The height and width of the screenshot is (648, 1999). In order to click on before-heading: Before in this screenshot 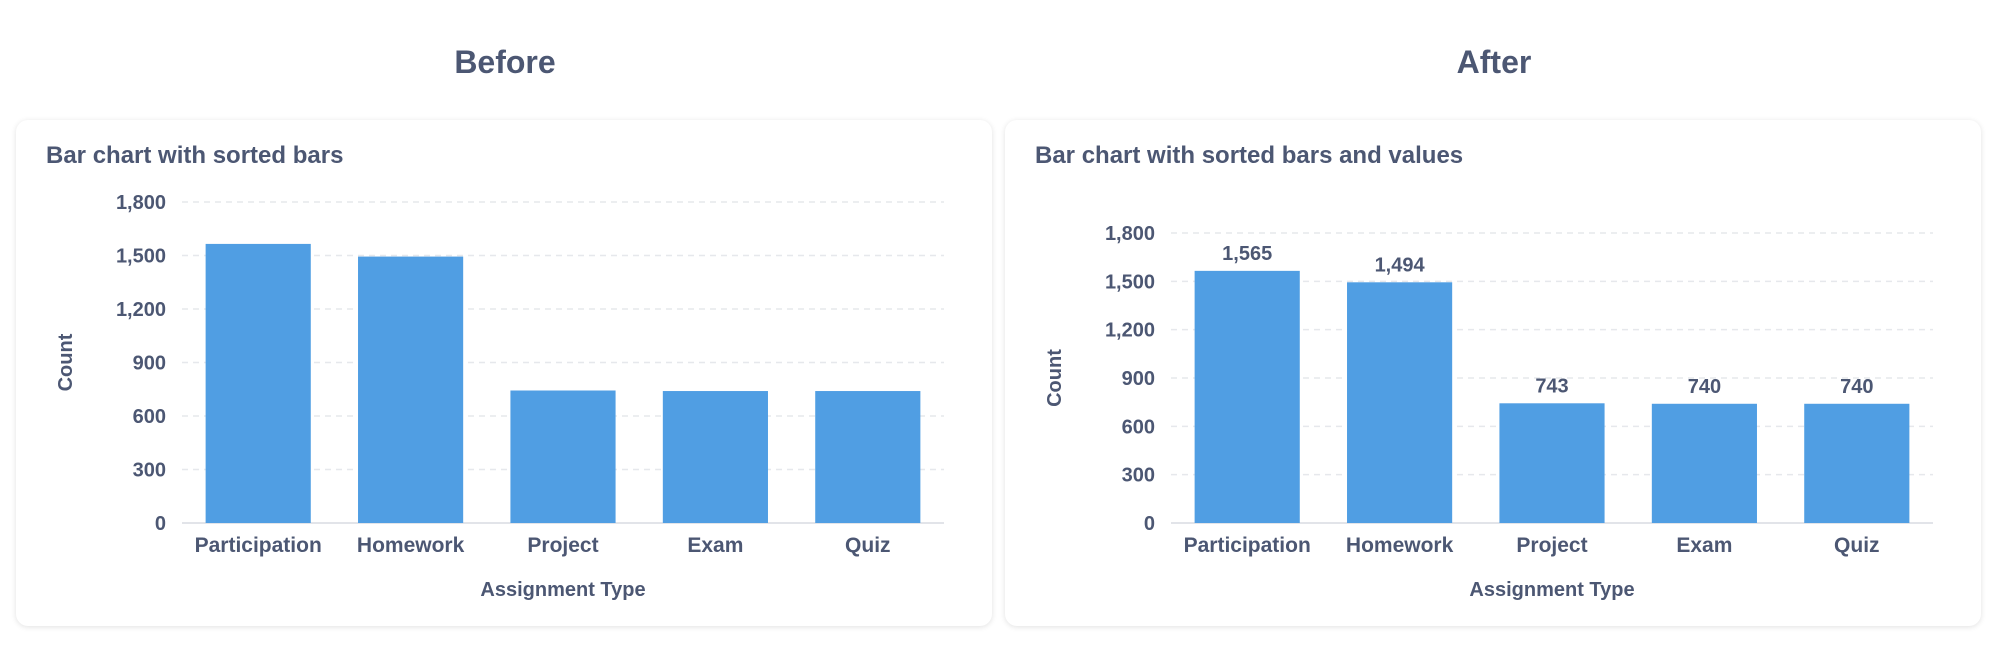, I will do `click(505, 62)`.